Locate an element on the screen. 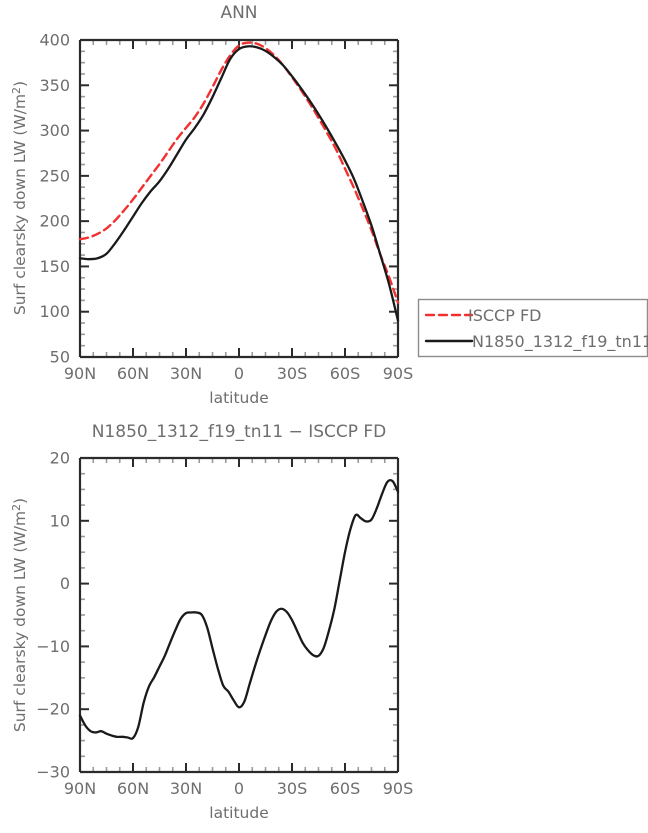 Image resolution: width=648 pixels, height=833 pixels. bottom-panel-title: N1850_1312_f19_tn11 − ISCCP FD is located at coordinates (239, 432).